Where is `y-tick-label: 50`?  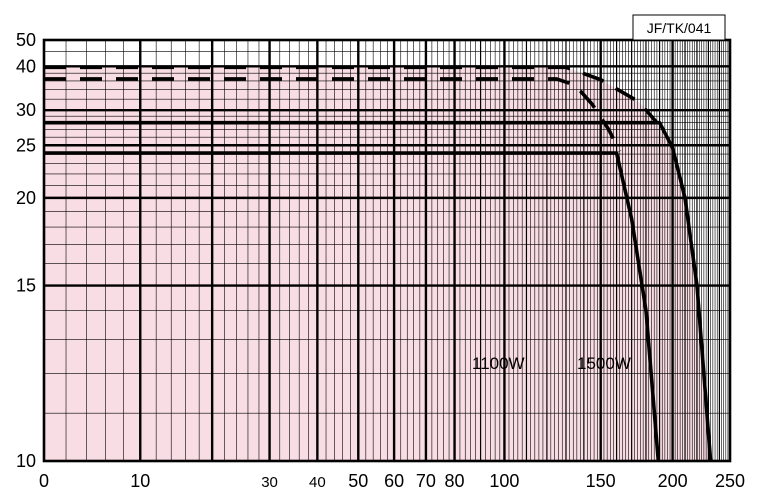 y-tick-label: 50 is located at coordinates (26, 40).